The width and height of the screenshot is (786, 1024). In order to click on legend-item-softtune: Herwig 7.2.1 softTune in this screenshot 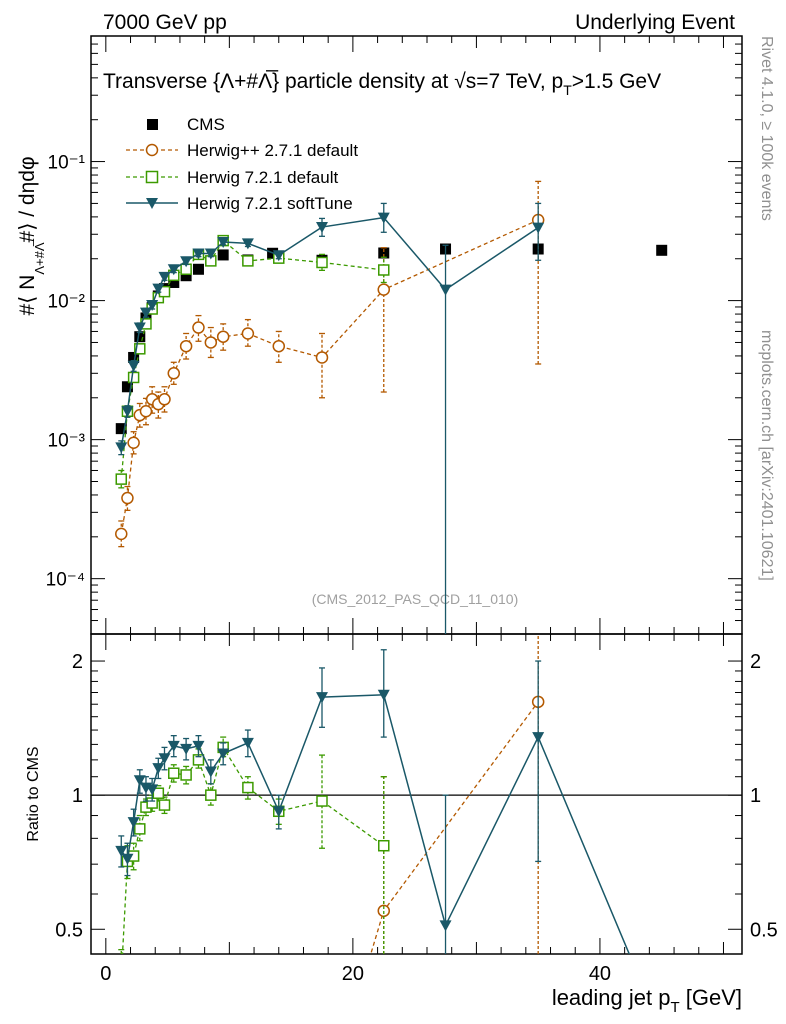, I will do `click(239, 203)`.